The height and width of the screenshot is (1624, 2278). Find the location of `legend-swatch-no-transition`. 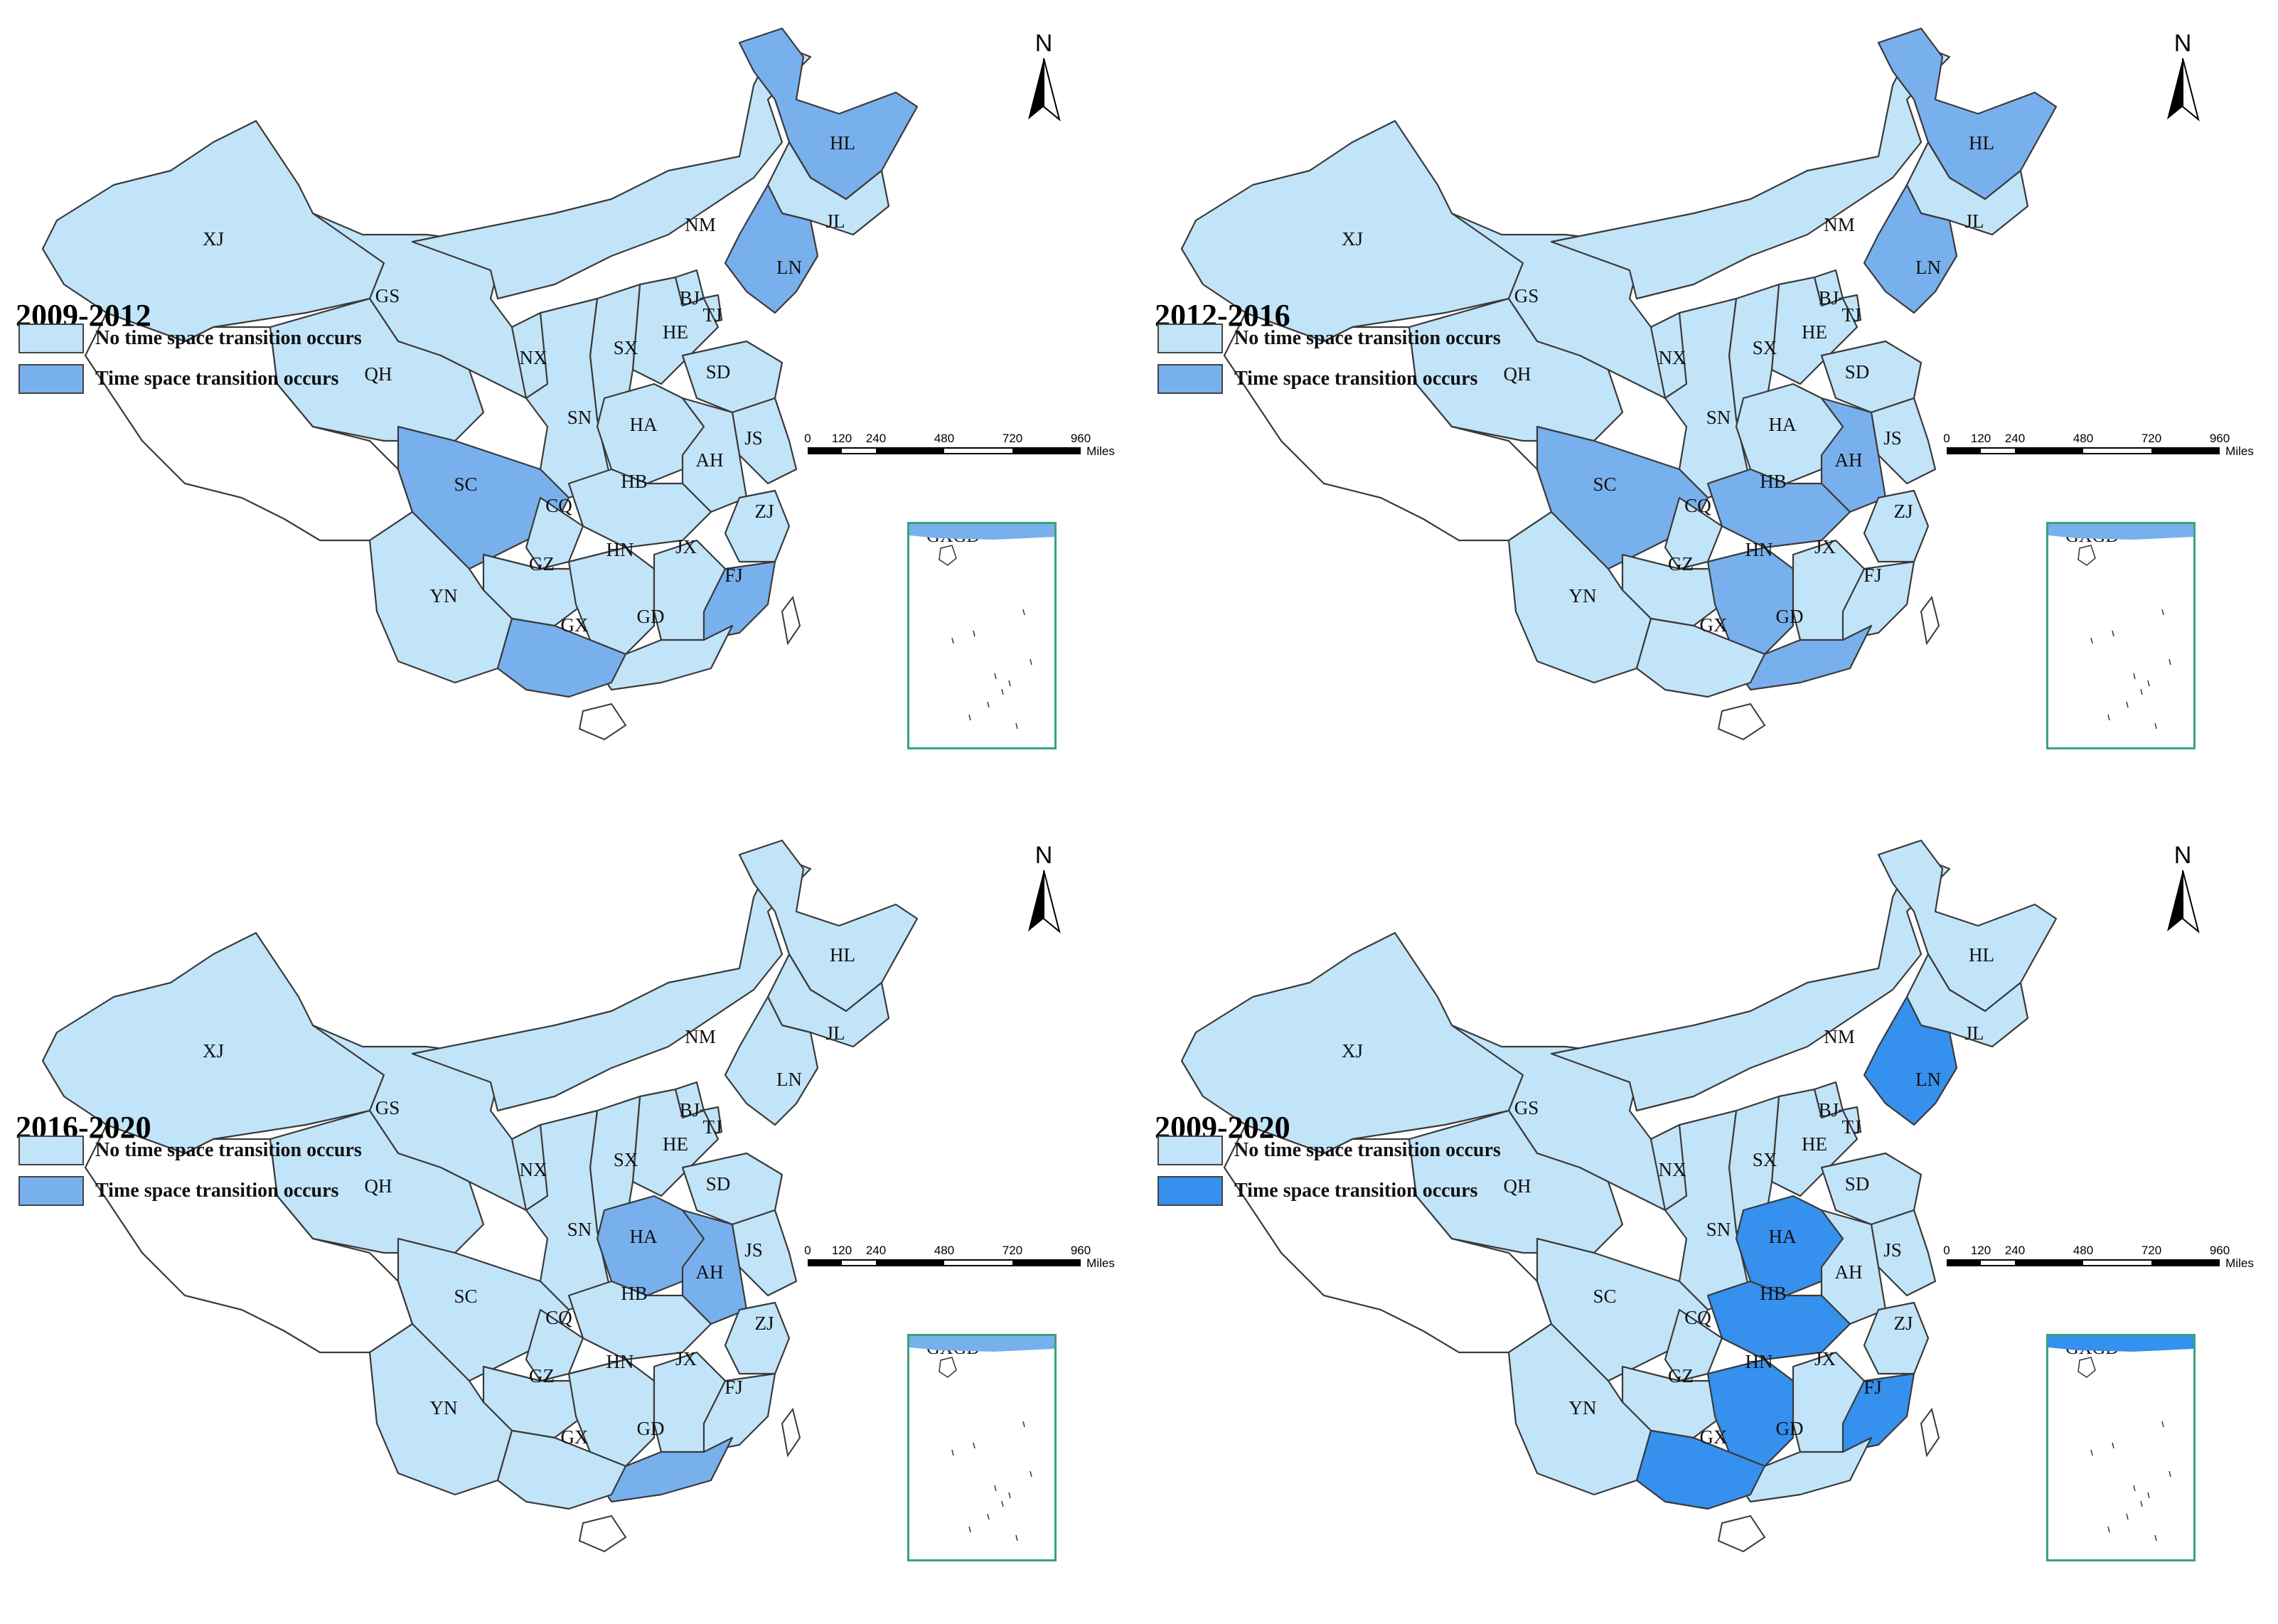

legend-swatch-no-transition is located at coordinates (51, 1150).